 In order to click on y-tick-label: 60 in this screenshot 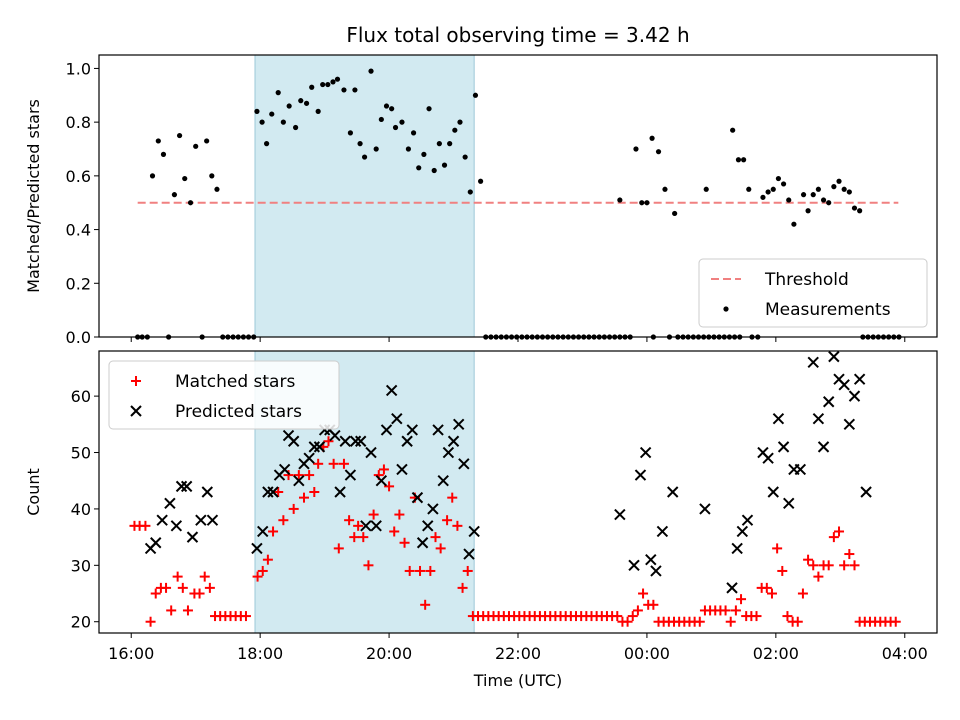, I will do `click(81, 396)`.